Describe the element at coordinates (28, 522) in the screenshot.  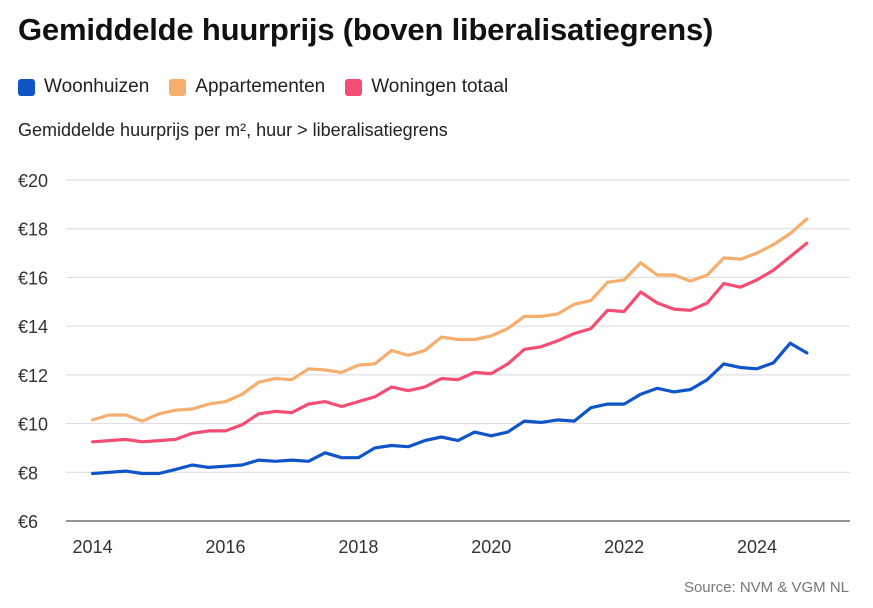
I see `y-tick-label: €6` at that location.